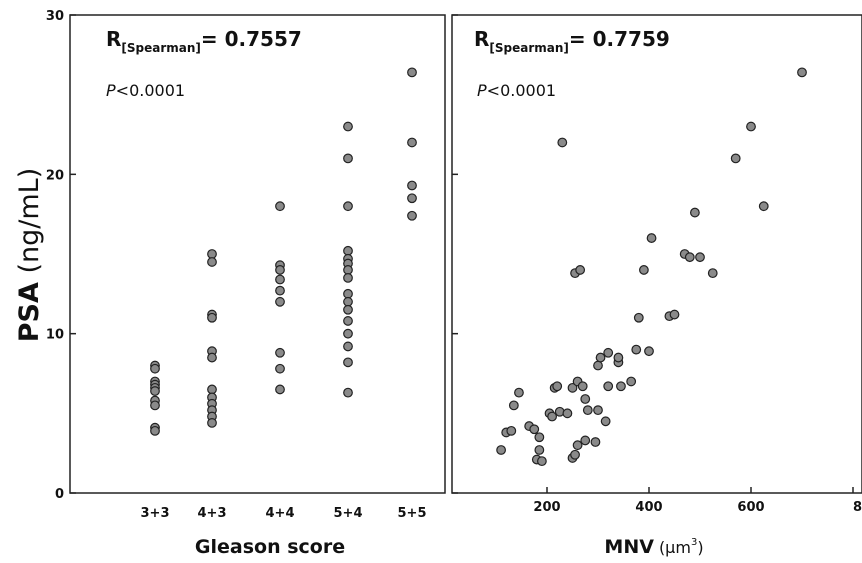  Describe the element at coordinates (270, 547) in the screenshot. I see `panel-gleason-x-label: Gleason score` at that location.